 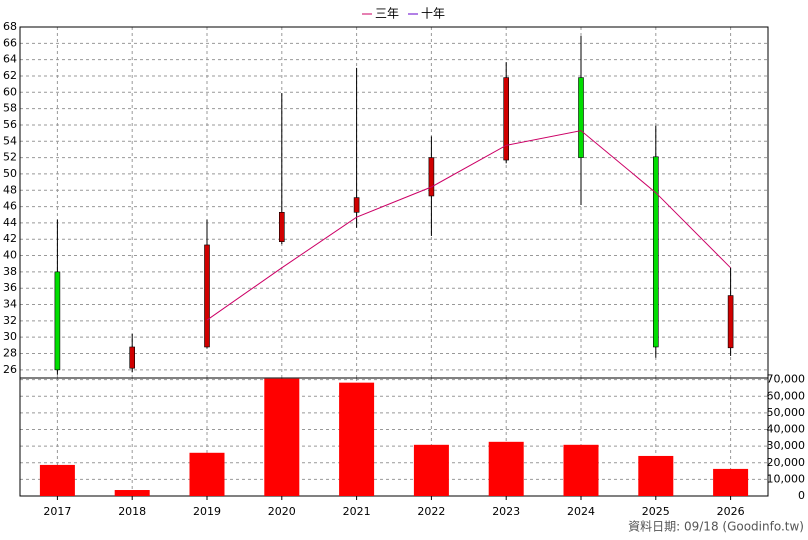 I want to click on y-tick-label: 66, so click(x=10, y=42).